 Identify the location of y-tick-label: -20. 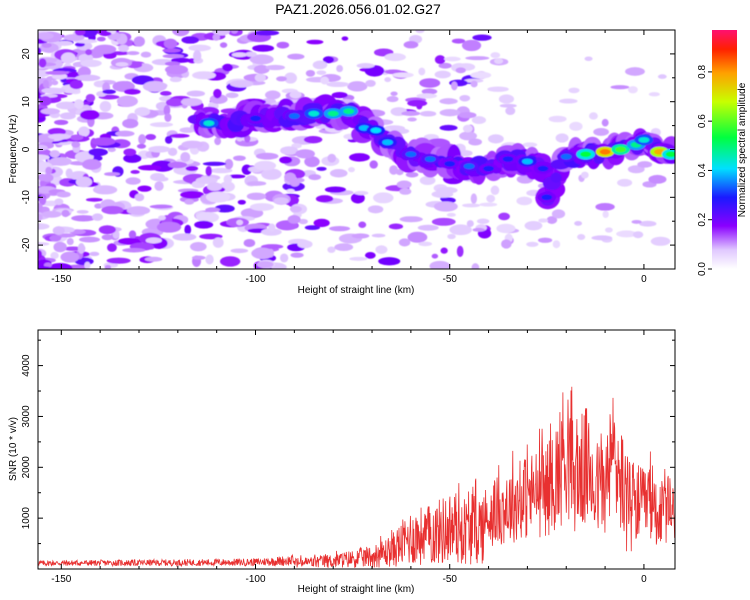
(26, 244).